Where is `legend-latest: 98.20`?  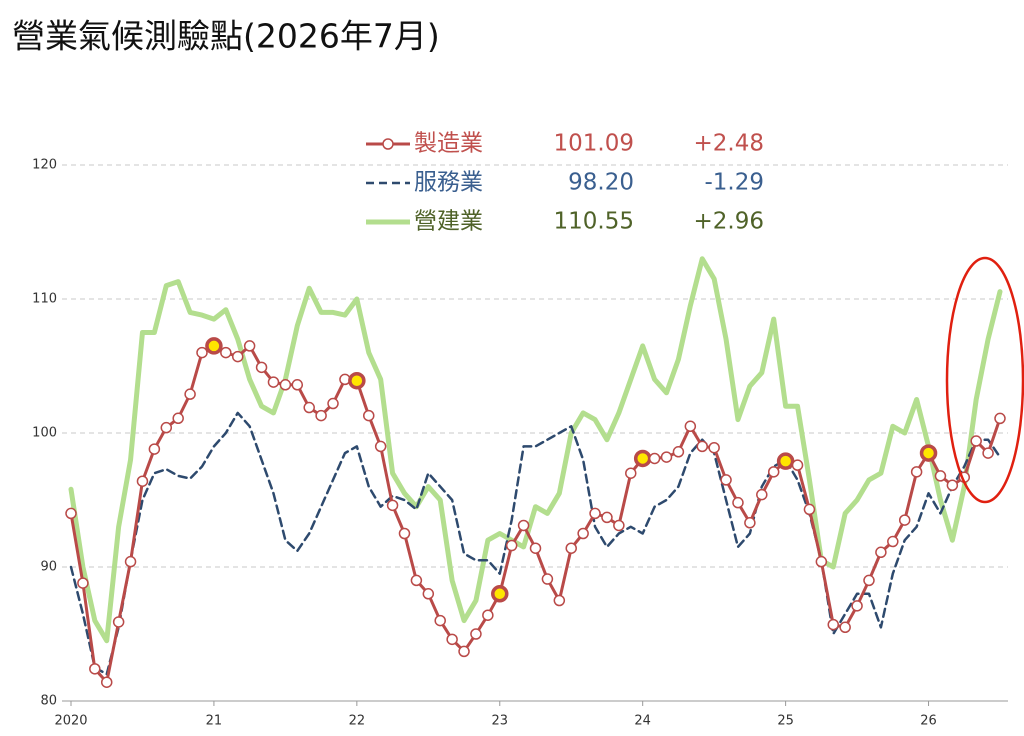
legend-latest: 98.20 is located at coordinates (601, 183).